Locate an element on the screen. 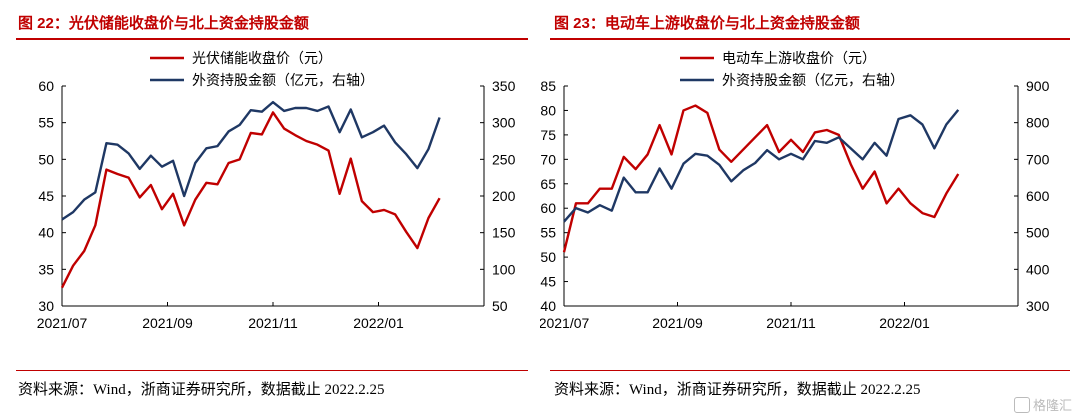 Image resolution: width=1080 pixels, height=420 pixels. legend-label: 电动车上游收盘价（元） is located at coordinates (799, 58).